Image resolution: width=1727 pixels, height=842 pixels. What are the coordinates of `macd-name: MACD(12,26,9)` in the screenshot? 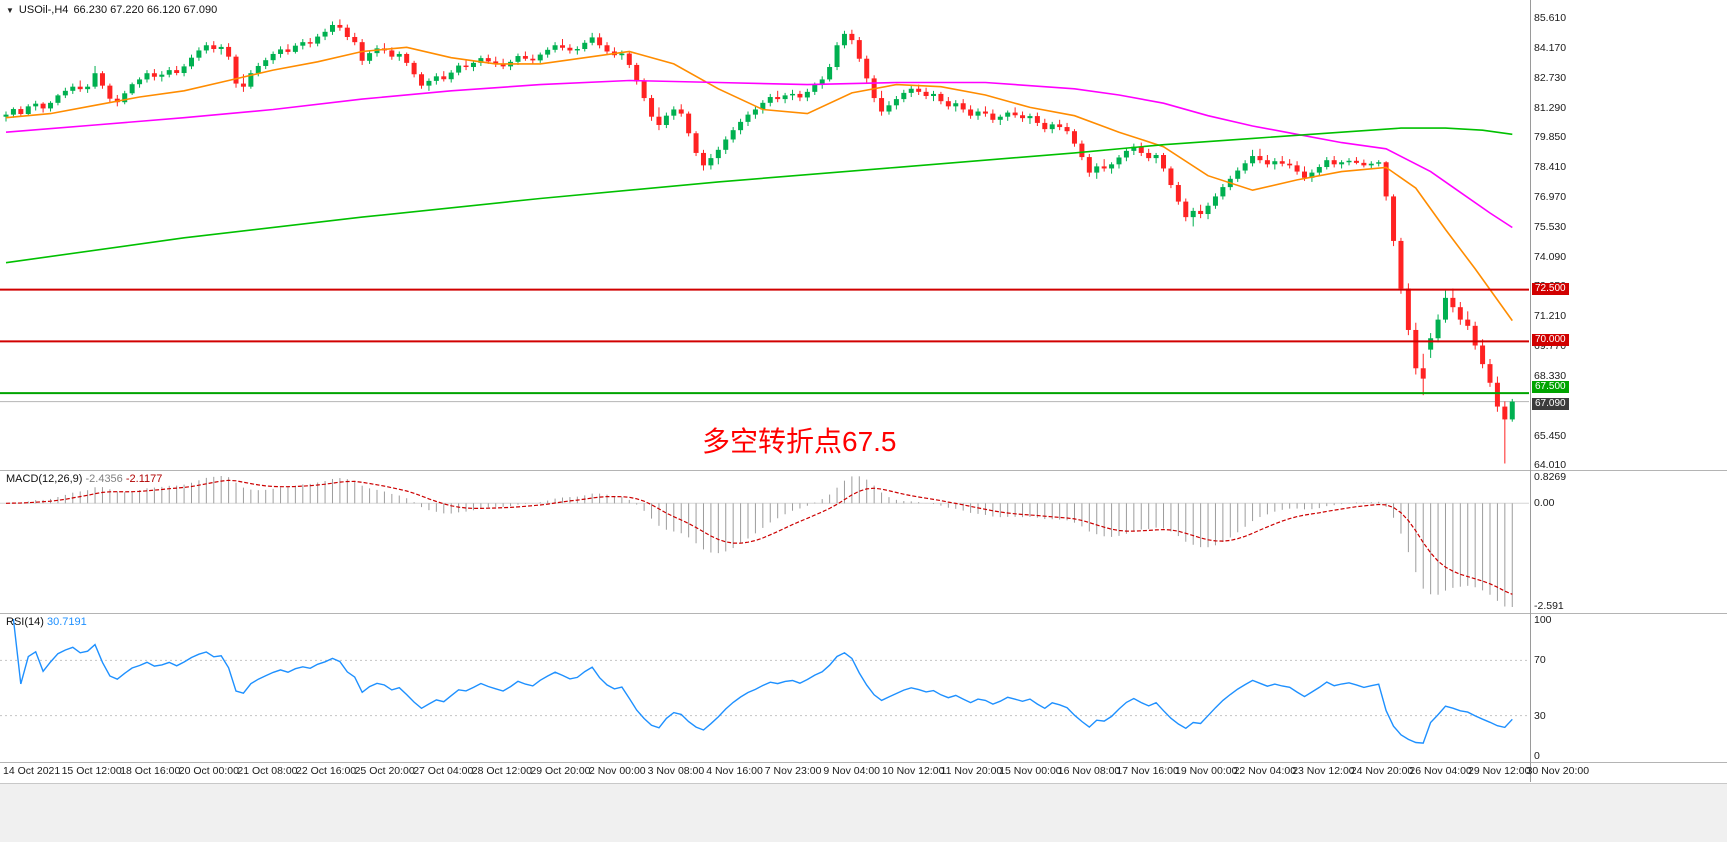 It's located at (44, 479).